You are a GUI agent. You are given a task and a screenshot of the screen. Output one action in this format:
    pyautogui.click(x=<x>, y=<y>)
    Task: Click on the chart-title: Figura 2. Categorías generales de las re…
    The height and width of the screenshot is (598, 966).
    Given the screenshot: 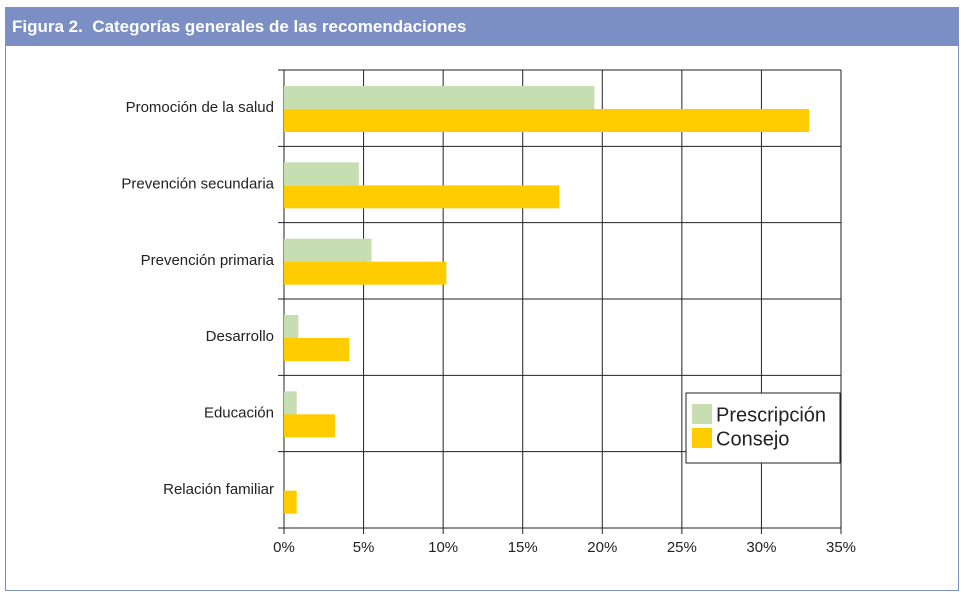 What is the action you would take?
    pyautogui.click(x=482, y=27)
    